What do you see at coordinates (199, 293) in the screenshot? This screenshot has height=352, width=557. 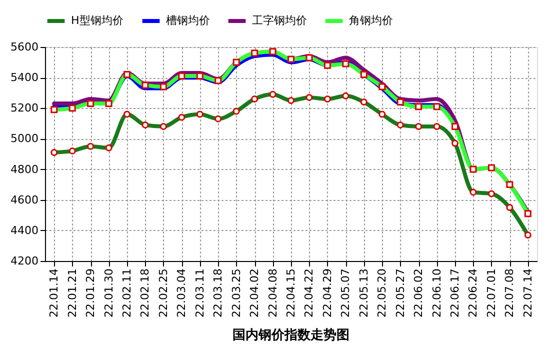 I see `x-tick-label: 22.03.11` at bounding box center [199, 293].